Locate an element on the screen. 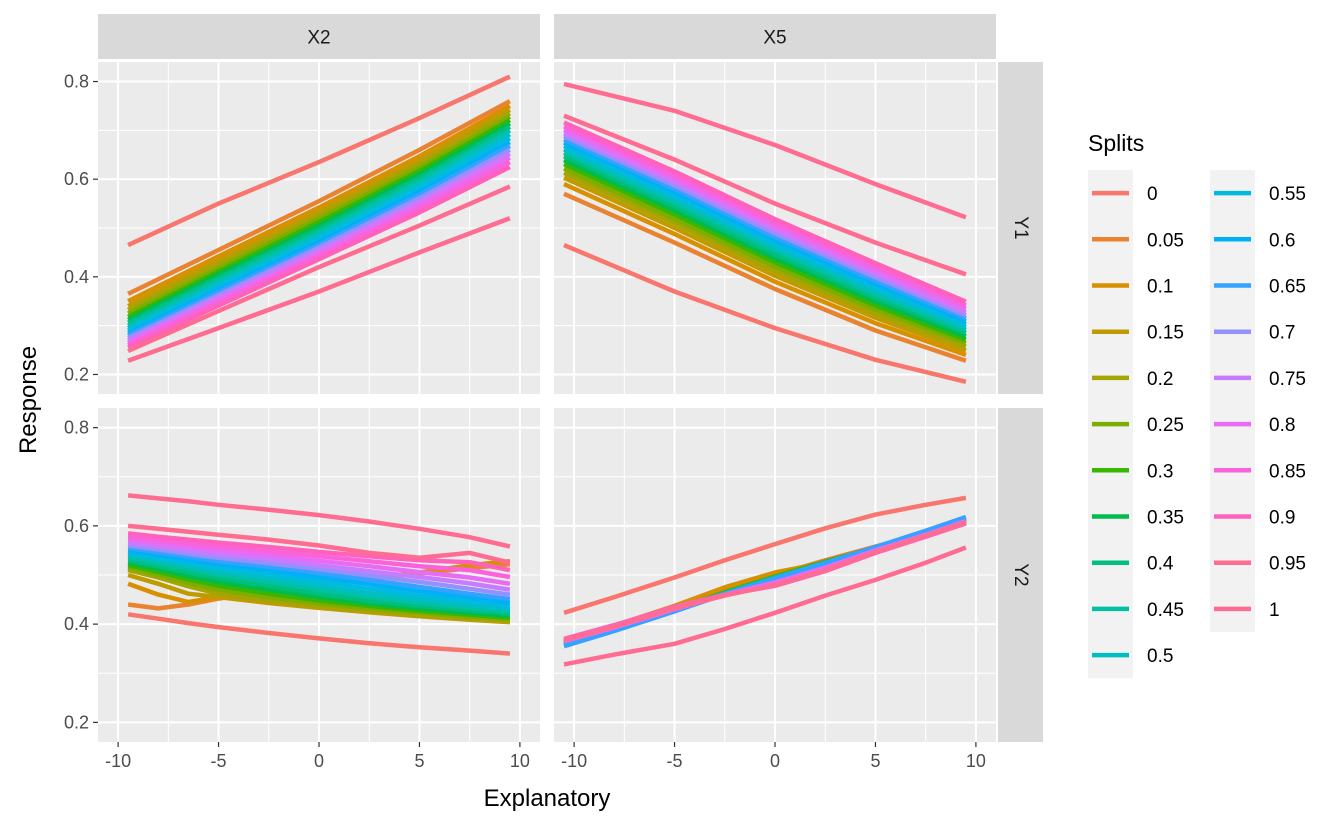 The width and height of the screenshot is (1344, 830). legend-label: 0.5 is located at coordinates (1160, 656).